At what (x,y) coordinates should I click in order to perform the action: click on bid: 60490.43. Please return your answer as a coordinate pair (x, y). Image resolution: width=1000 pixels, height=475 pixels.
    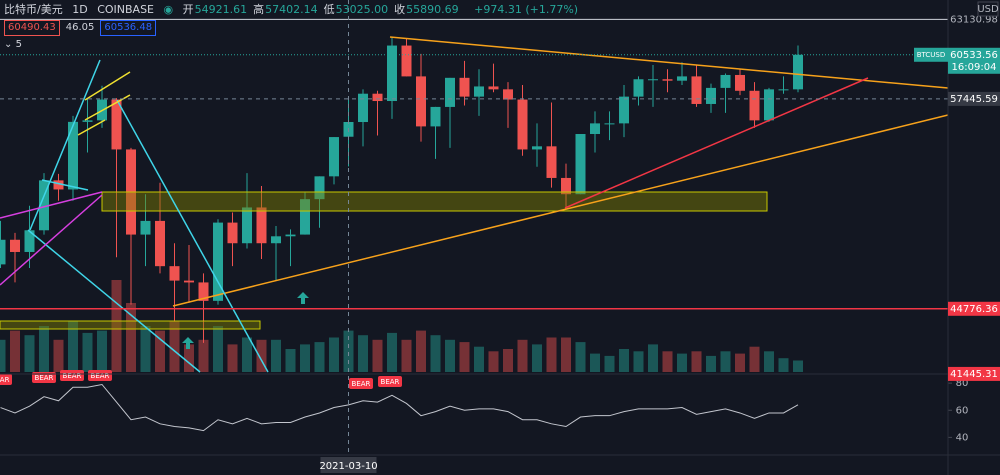
    Looking at the image, I should click on (32, 28).